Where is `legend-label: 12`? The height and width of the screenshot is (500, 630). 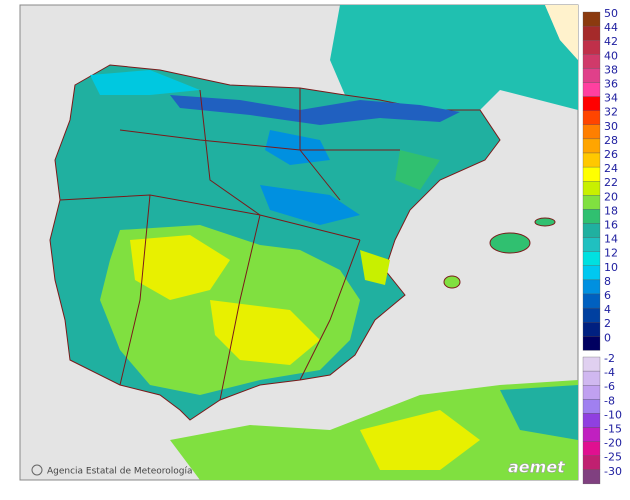 legend-label: 12 is located at coordinates (611, 253).